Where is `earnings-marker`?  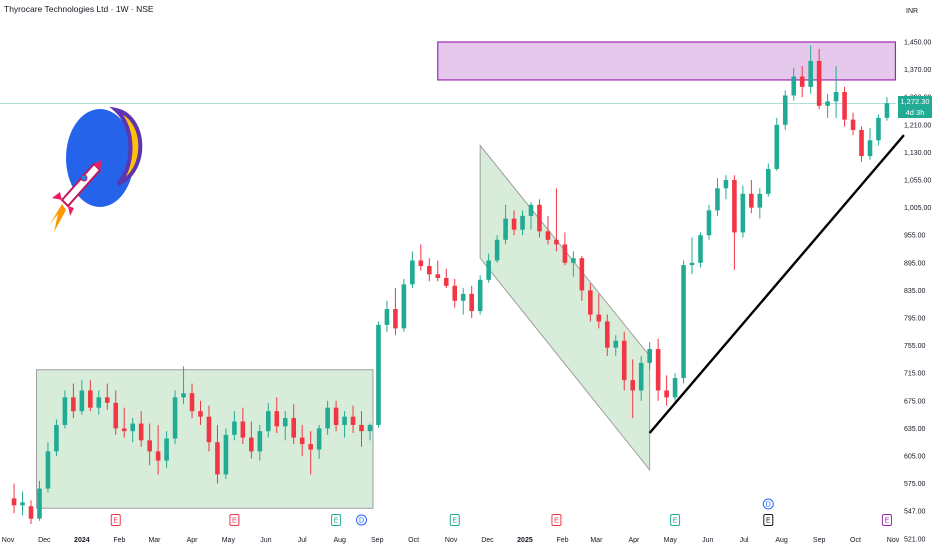
earnings-marker is located at coordinates (556, 520).